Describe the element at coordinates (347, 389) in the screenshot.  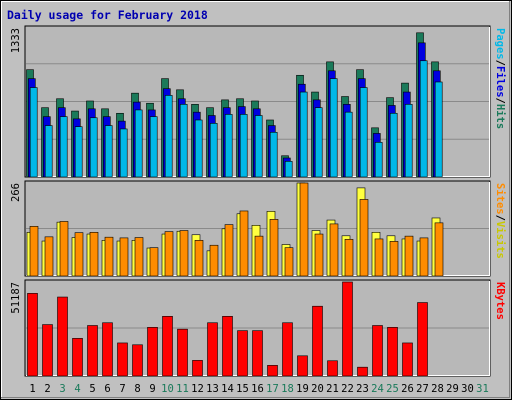
I see `x-tick-label-day-22: 22` at that location.